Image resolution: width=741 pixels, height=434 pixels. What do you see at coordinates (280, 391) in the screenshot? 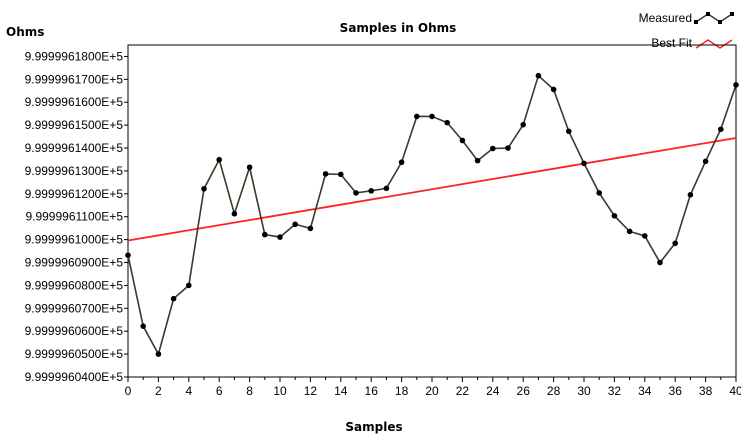
I see `x-tick-label: 10` at bounding box center [280, 391].